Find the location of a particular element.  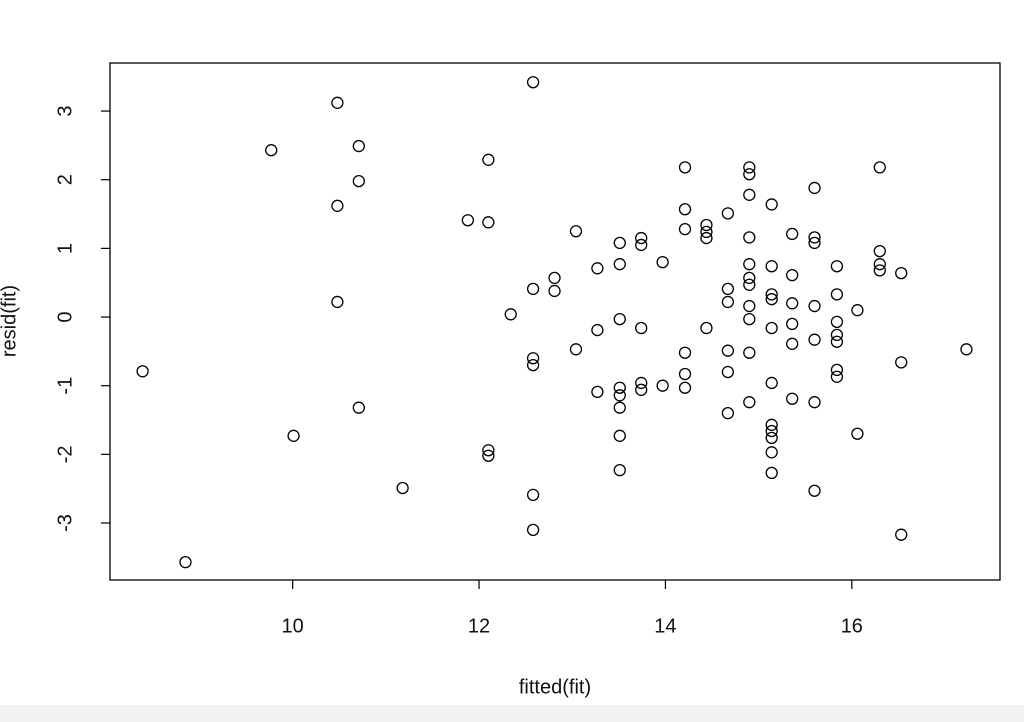

y-tick-label: 2 is located at coordinates (65, 179).